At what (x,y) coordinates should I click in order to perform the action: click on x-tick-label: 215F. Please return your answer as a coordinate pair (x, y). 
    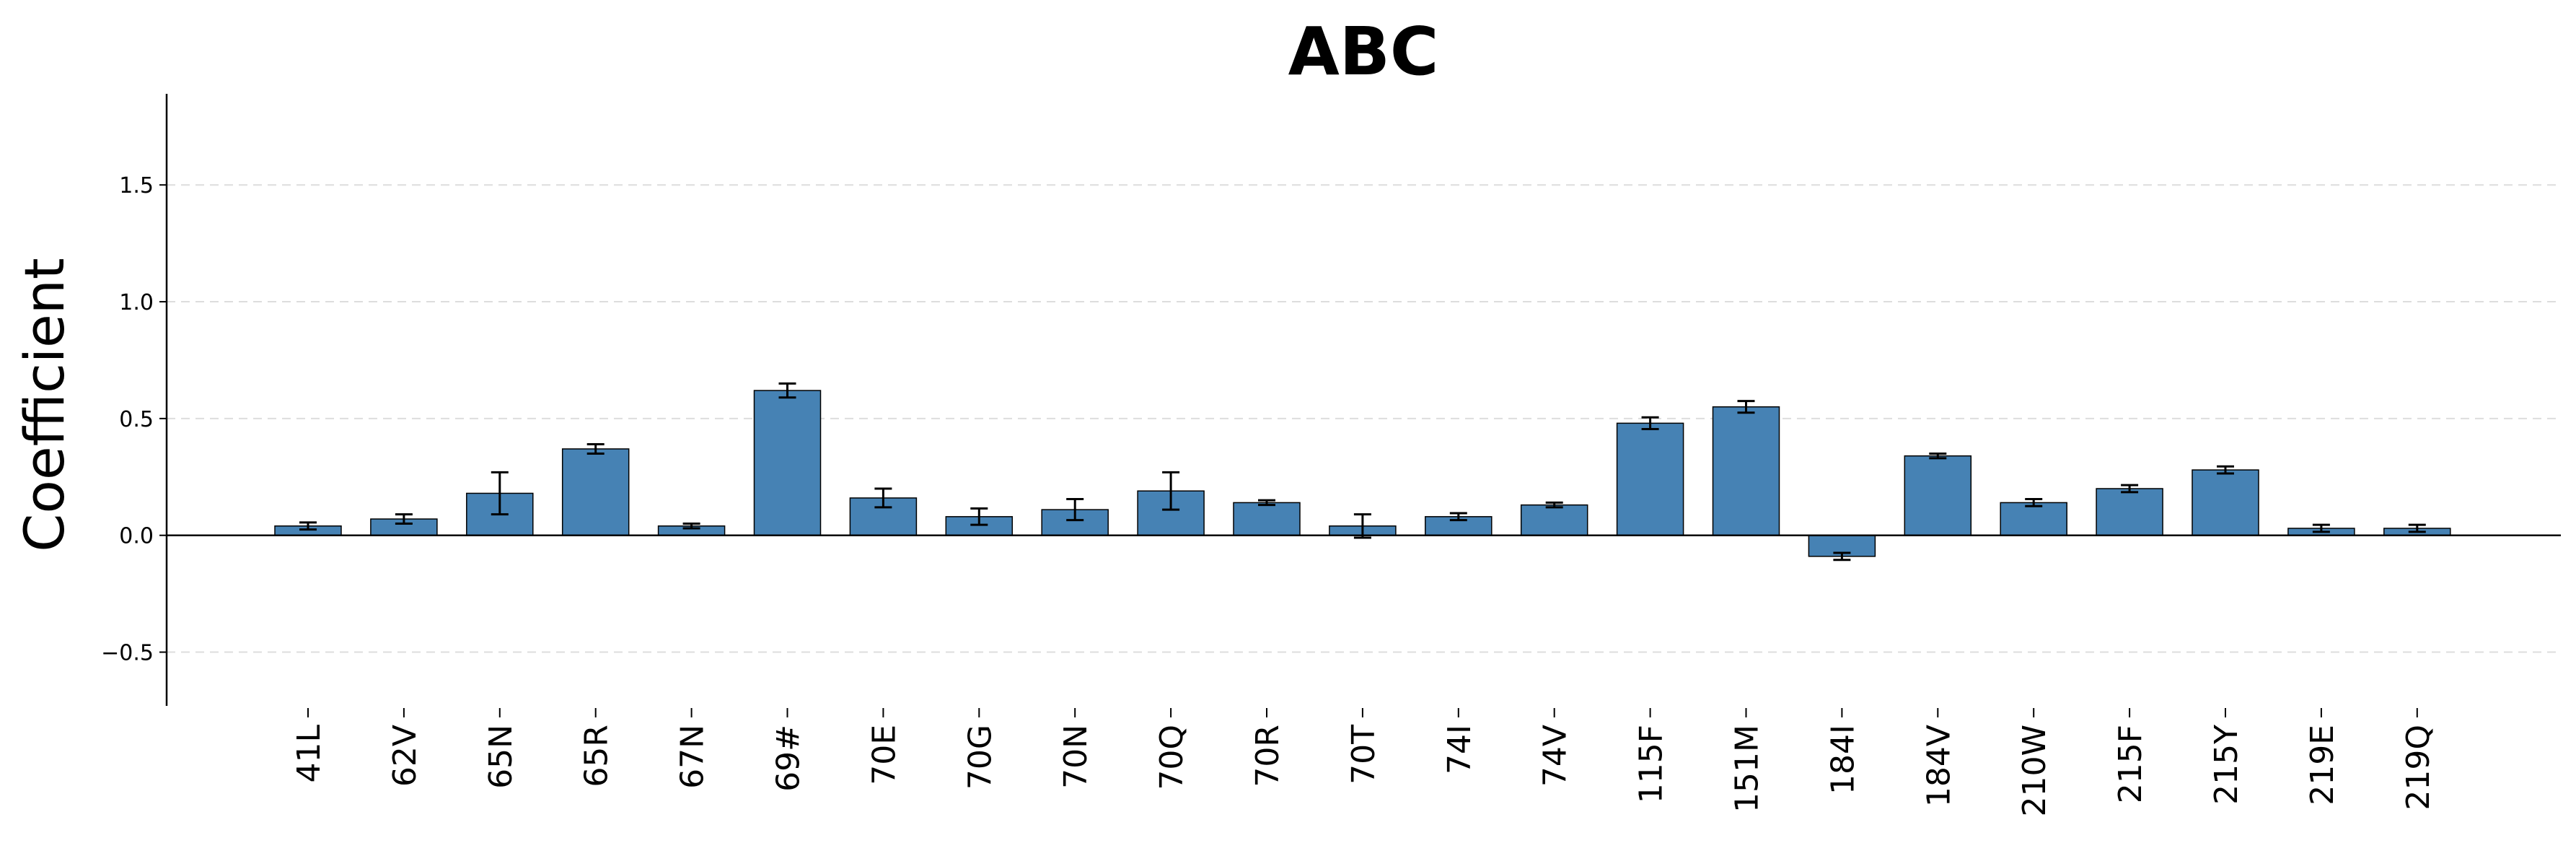
    Looking at the image, I should click on (2130, 764).